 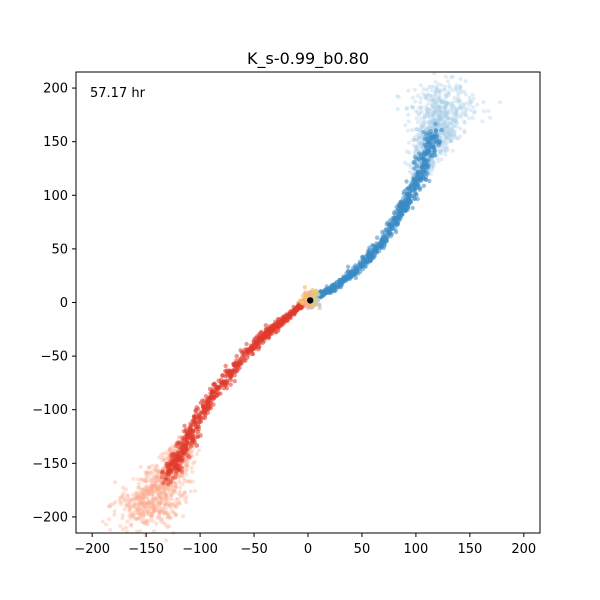 I want to click on x-tick-label: 200, so click(x=523, y=549).